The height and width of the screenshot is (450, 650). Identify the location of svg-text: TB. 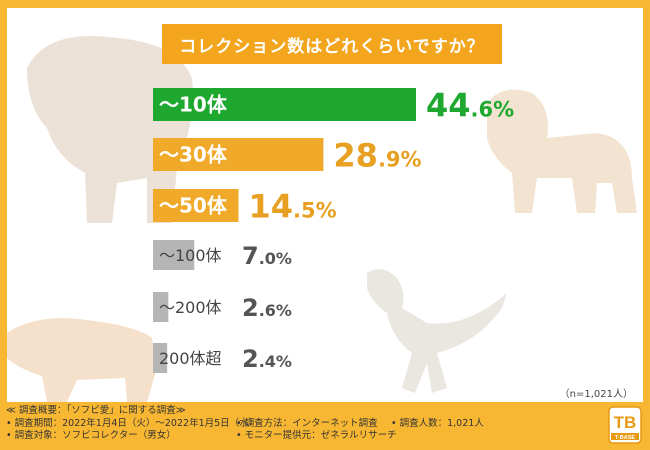
(625, 422).